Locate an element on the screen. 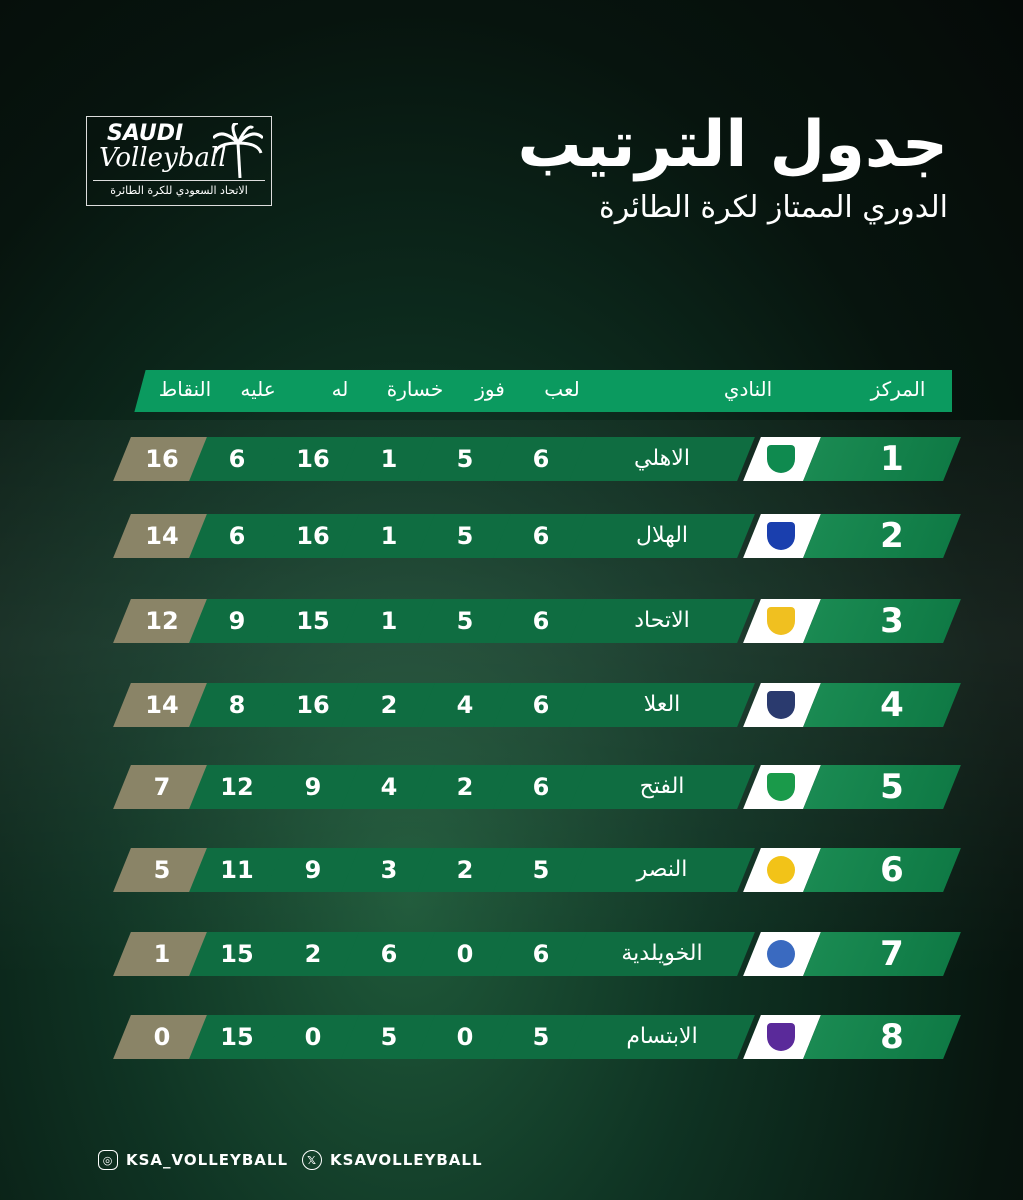  for-value: 15 is located at coordinates (313, 621).